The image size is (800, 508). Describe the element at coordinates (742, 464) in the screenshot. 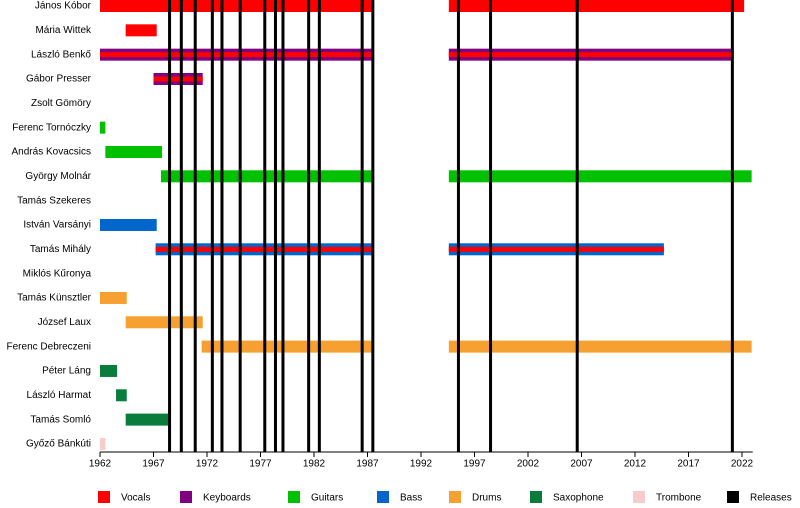

I see `x-tick-label: 2022` at that location.